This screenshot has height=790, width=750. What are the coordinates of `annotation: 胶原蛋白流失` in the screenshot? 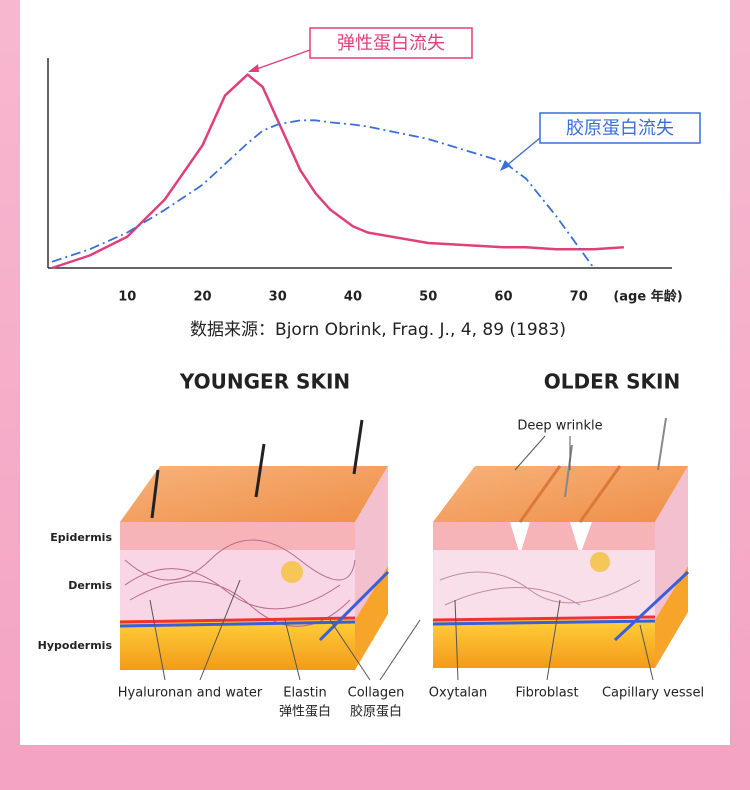 It's located at (620, 128).